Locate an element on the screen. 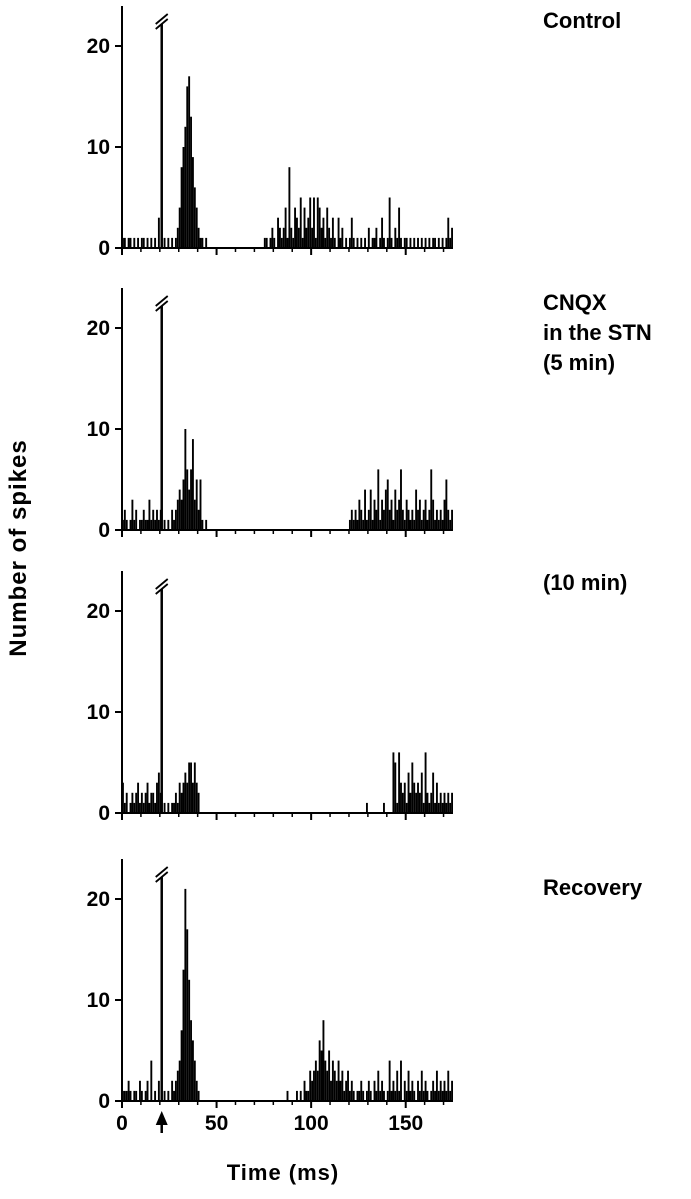 Image resolution: width=691 pixels, height=1199 pixels. axis-break-mark is located at coordinates (162, 24).